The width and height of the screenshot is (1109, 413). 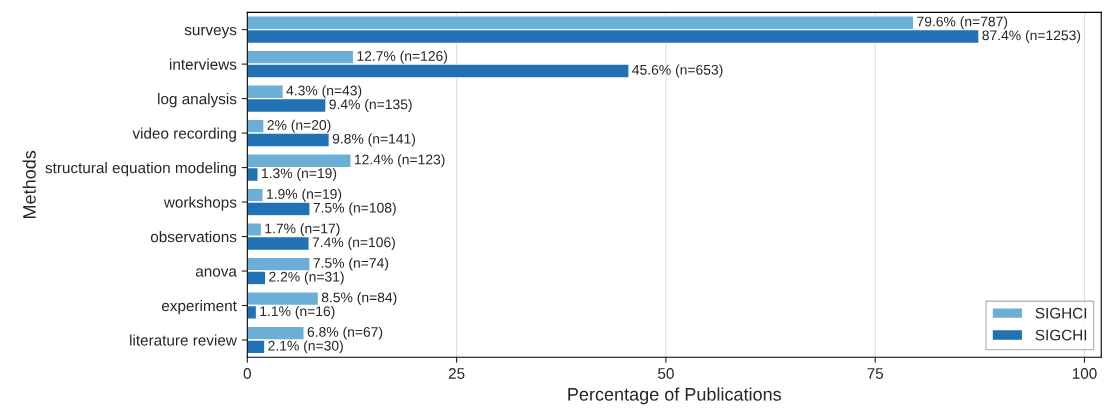 What do you see at coordinates (1061, 313) in the screenshot?
I see `legend-label: SIGHCI` at bounding box center [1061, 313].